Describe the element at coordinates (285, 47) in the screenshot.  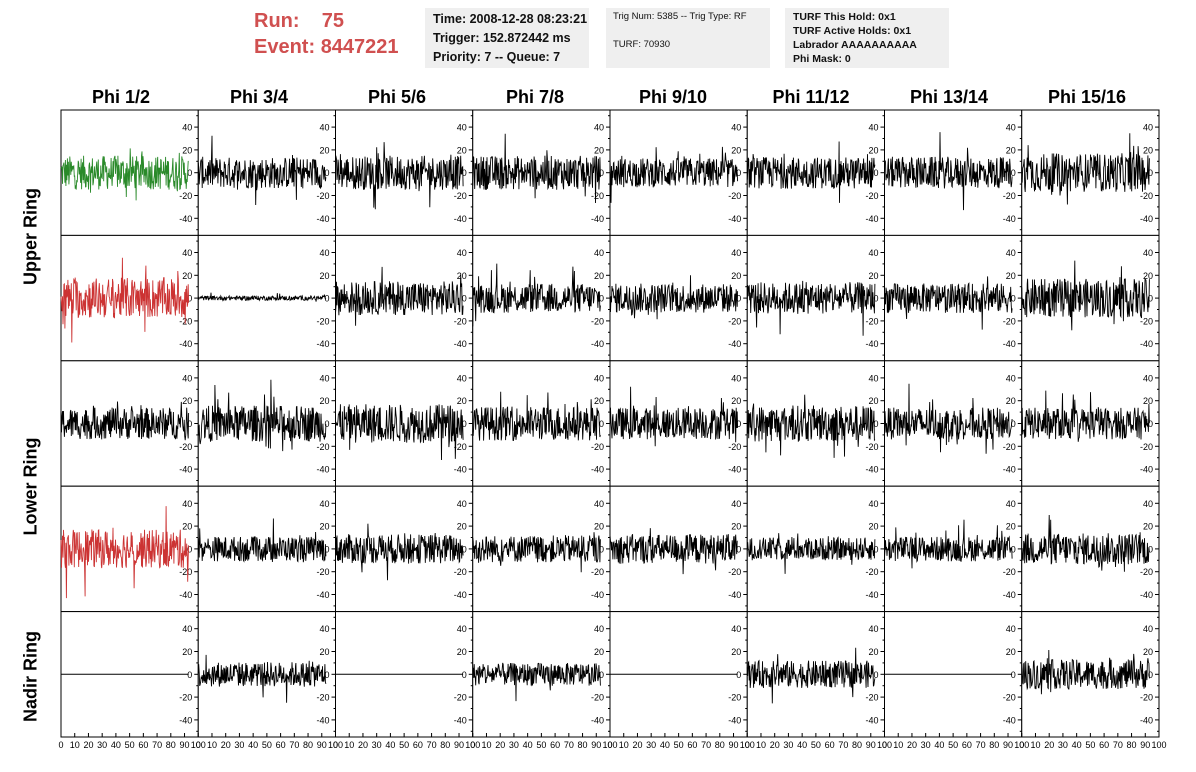
I see `event-label: Event:` at that location.